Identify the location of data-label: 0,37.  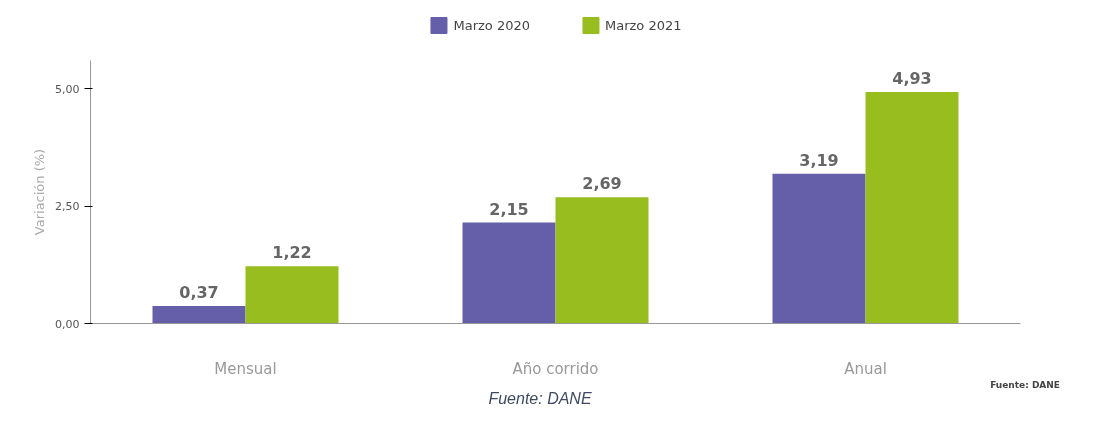
(199, 293).